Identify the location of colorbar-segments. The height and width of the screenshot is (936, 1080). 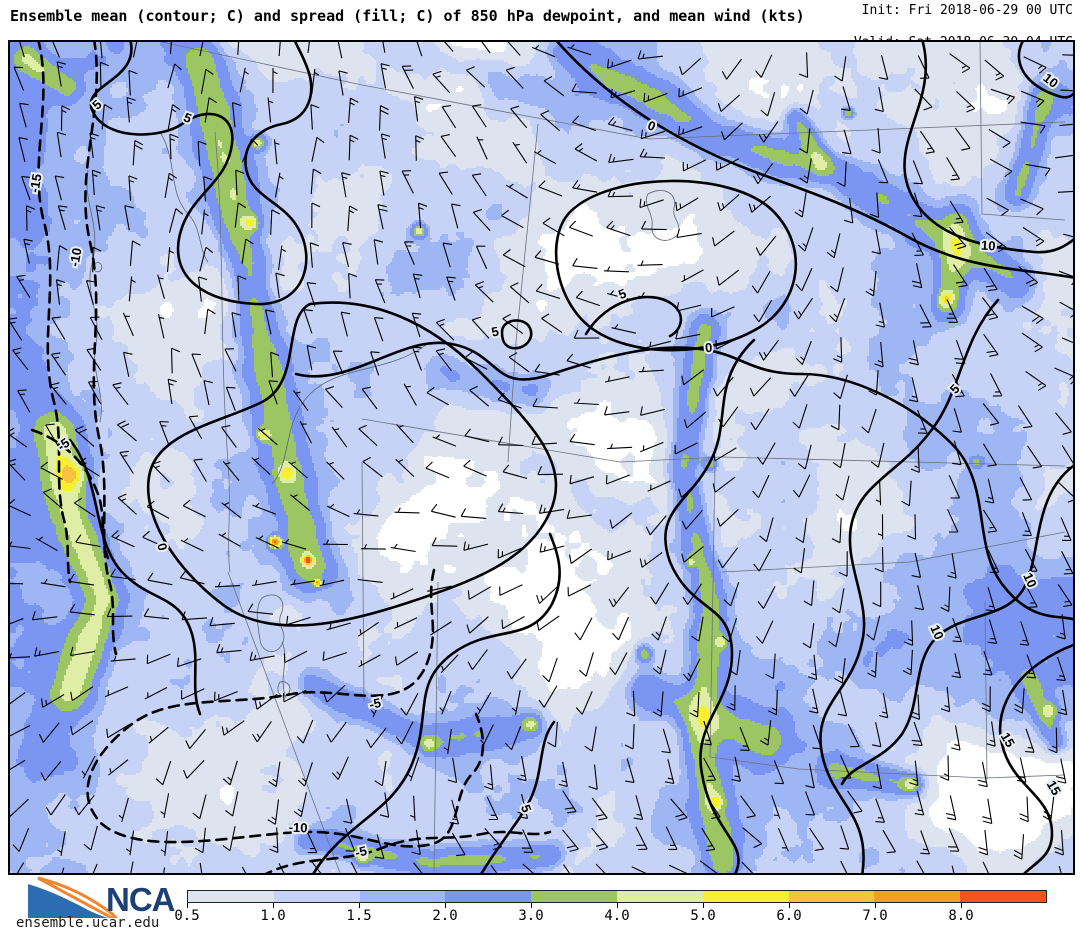
(617, 896).